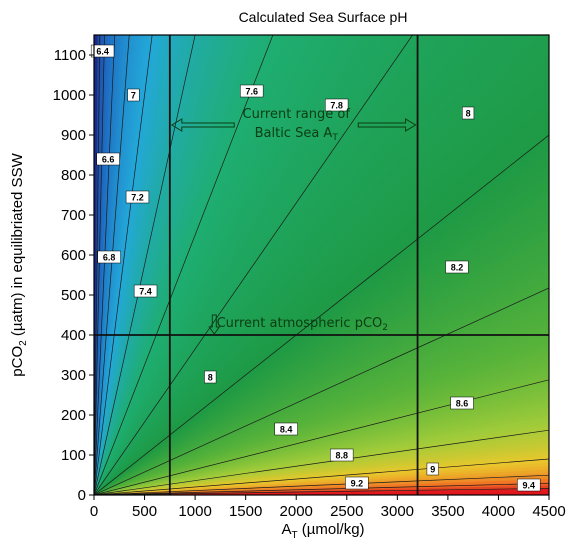  Describe the element at coordinates (498, 511) in the screenshot. I see `x-tick-label: 4000` at that location.